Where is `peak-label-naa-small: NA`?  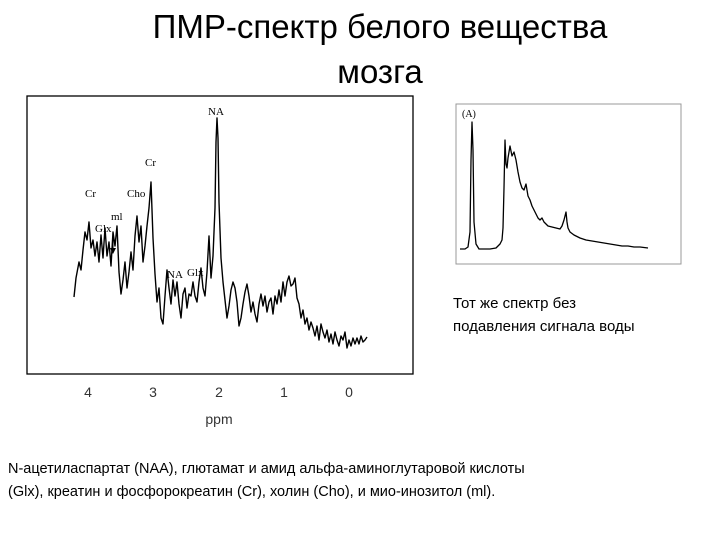 peak-label-naa-small: NA is located at coordinates (175, 275).